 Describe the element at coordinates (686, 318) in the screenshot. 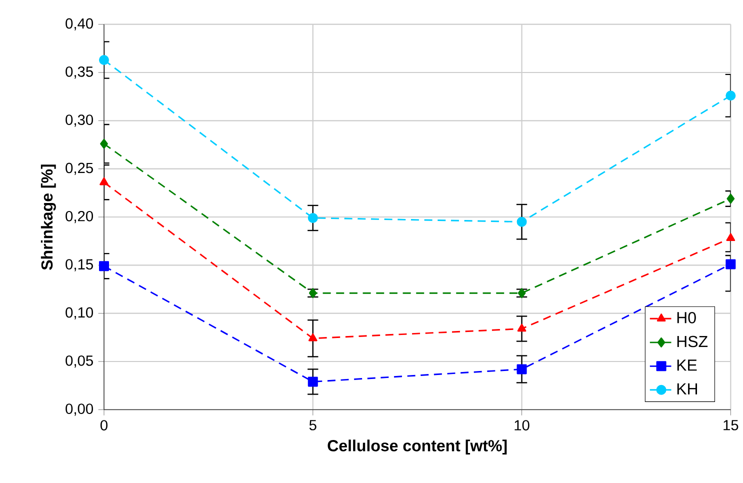

I see `legend-label: H0` at that location.